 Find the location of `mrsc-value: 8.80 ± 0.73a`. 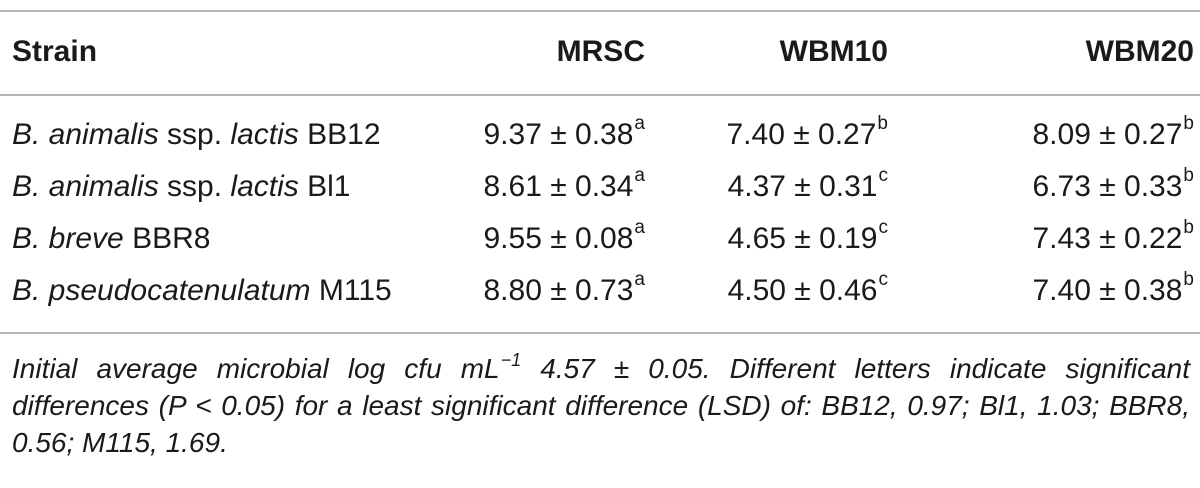

mrsc-value: 8.80 ± 0.73a is located at coordinates (565, 291).